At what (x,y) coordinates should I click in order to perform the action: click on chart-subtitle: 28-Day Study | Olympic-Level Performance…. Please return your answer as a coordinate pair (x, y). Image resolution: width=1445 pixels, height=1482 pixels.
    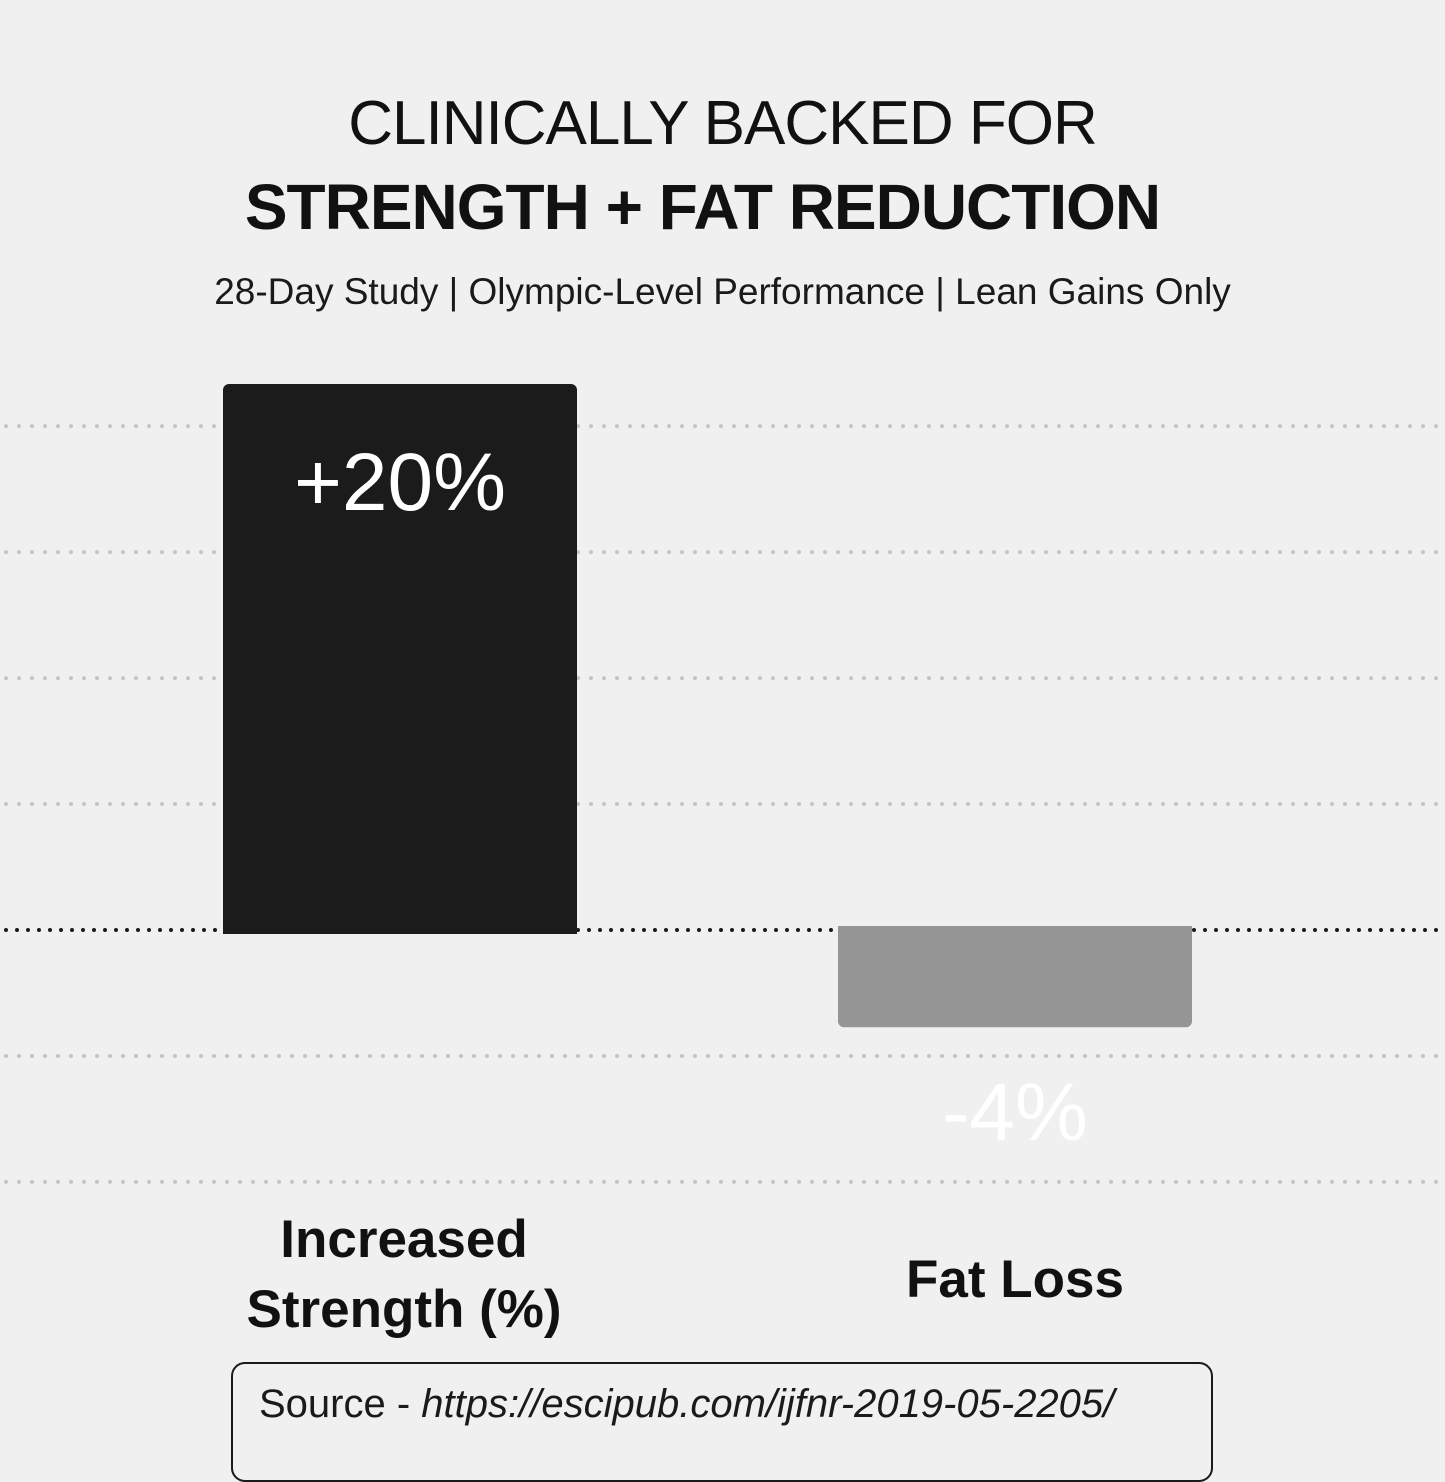
    Looking at the image, I should click on (722, 291).